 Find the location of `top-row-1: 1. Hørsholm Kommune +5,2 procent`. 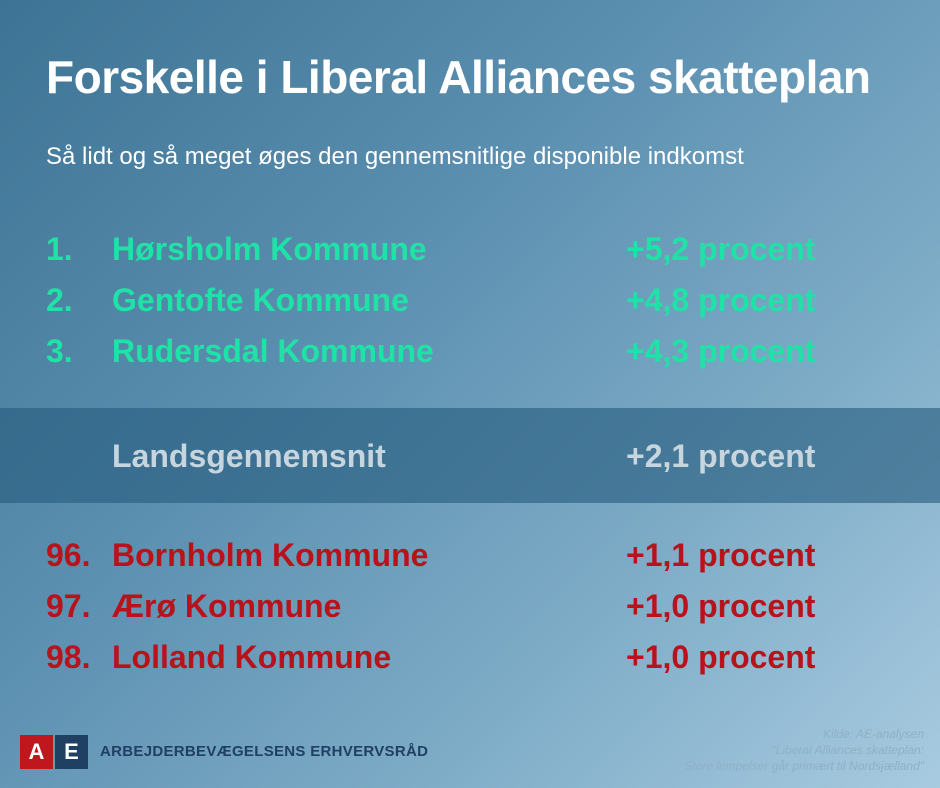

top-row-1: 1. Hørsholm Kommune +5,2 procent is located at coordinates (470, 249).